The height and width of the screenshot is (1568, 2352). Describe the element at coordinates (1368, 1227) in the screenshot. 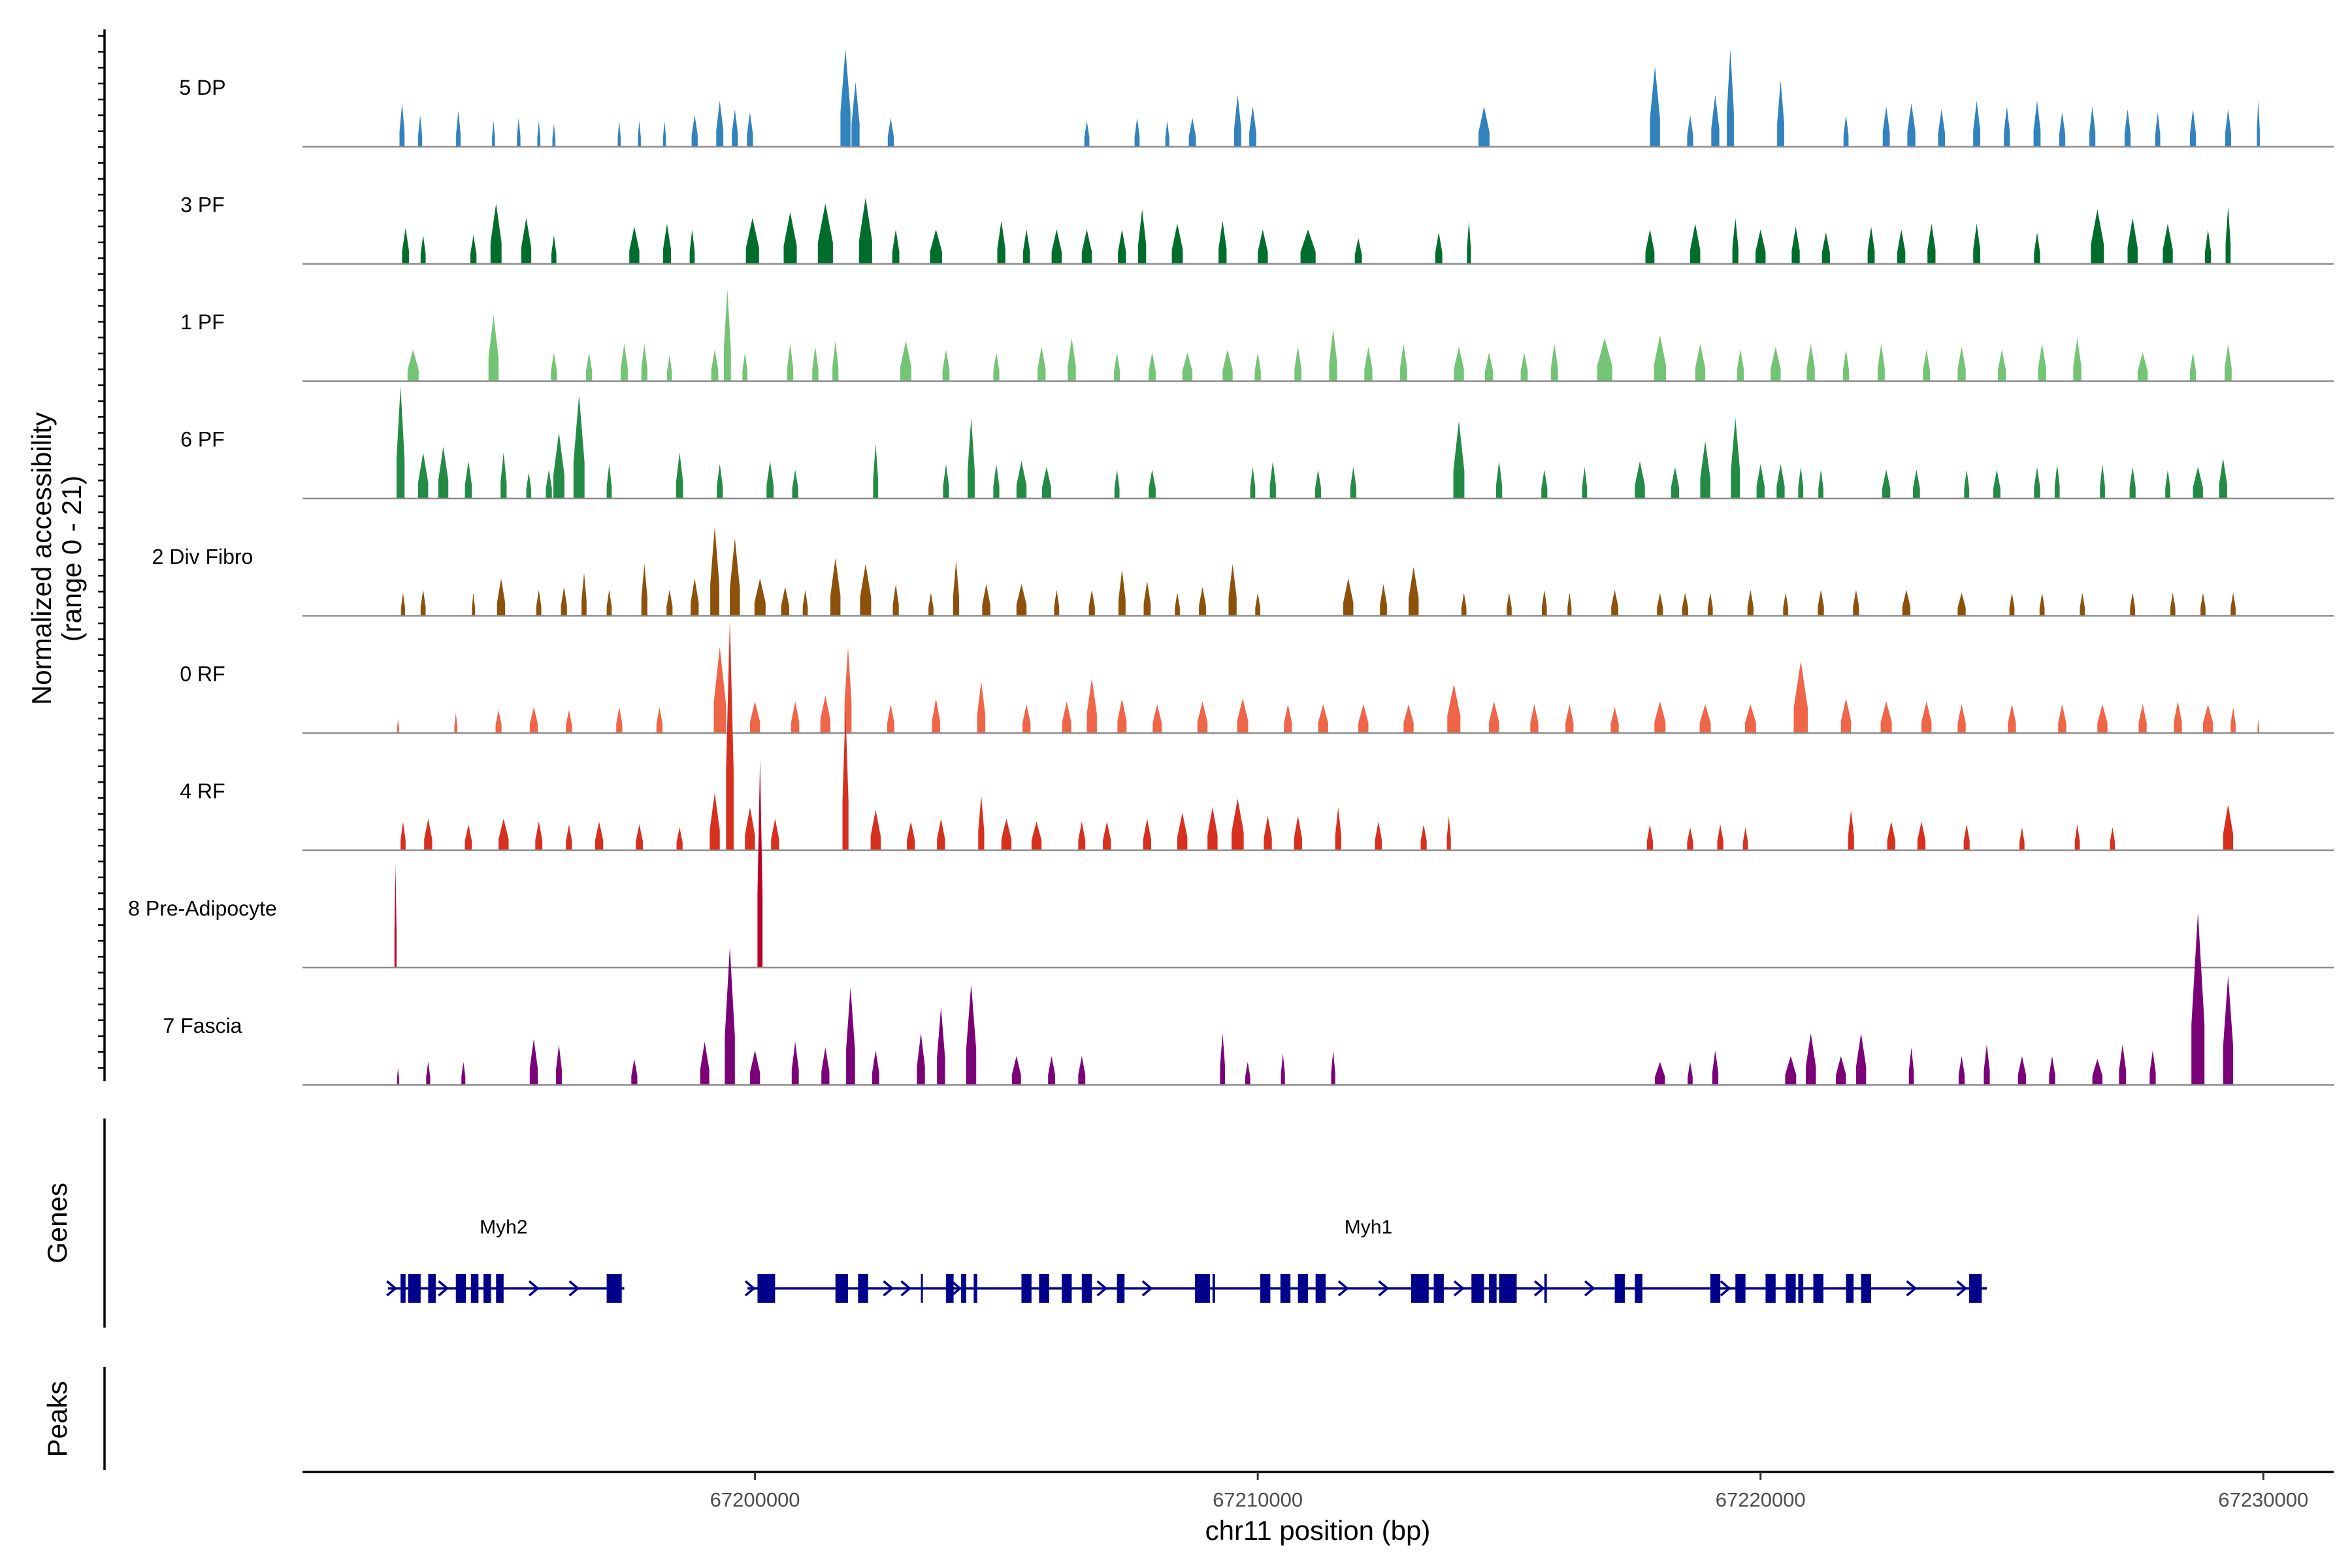

I see `gene-label: Myh1` at that location.